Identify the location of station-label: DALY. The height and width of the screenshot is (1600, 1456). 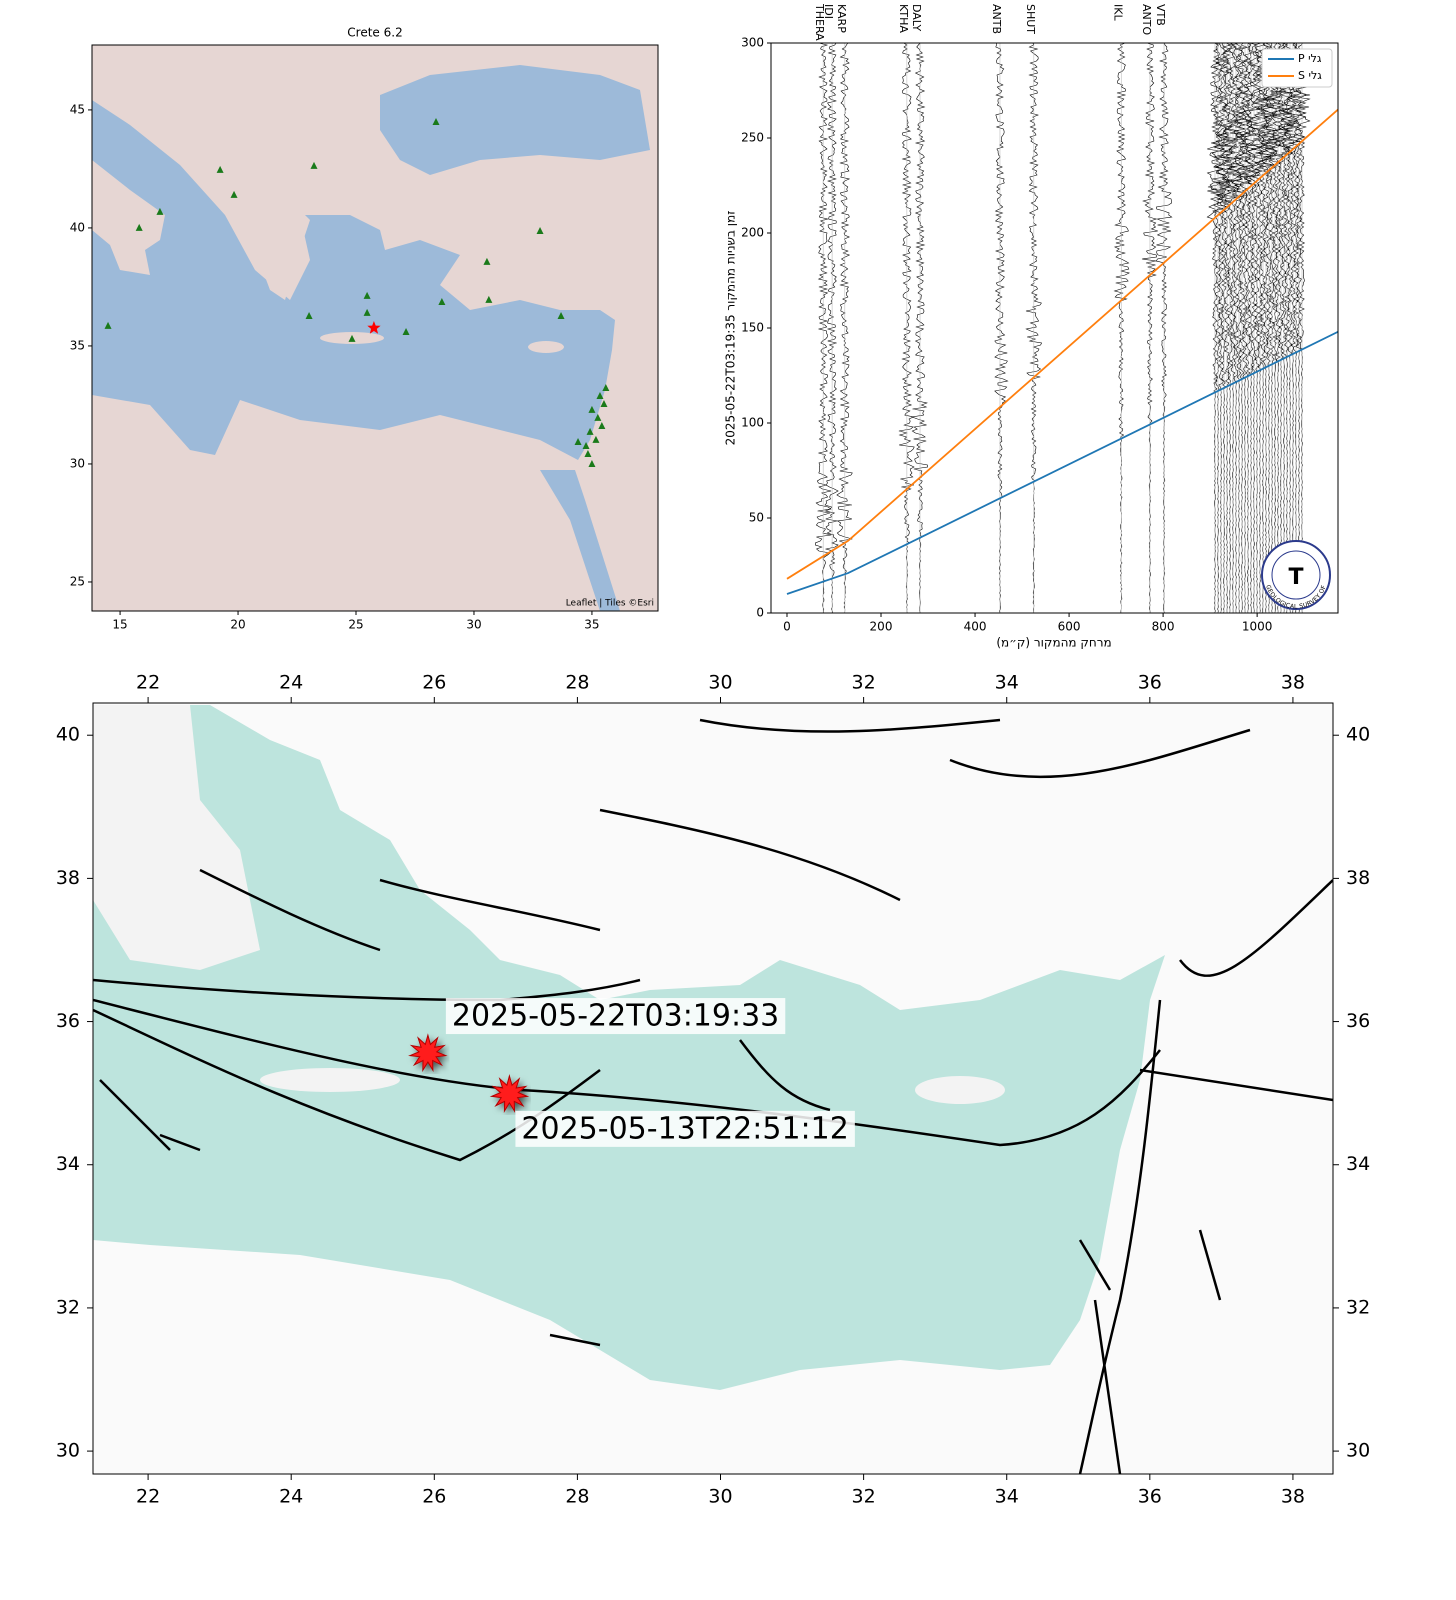
(916, 17).